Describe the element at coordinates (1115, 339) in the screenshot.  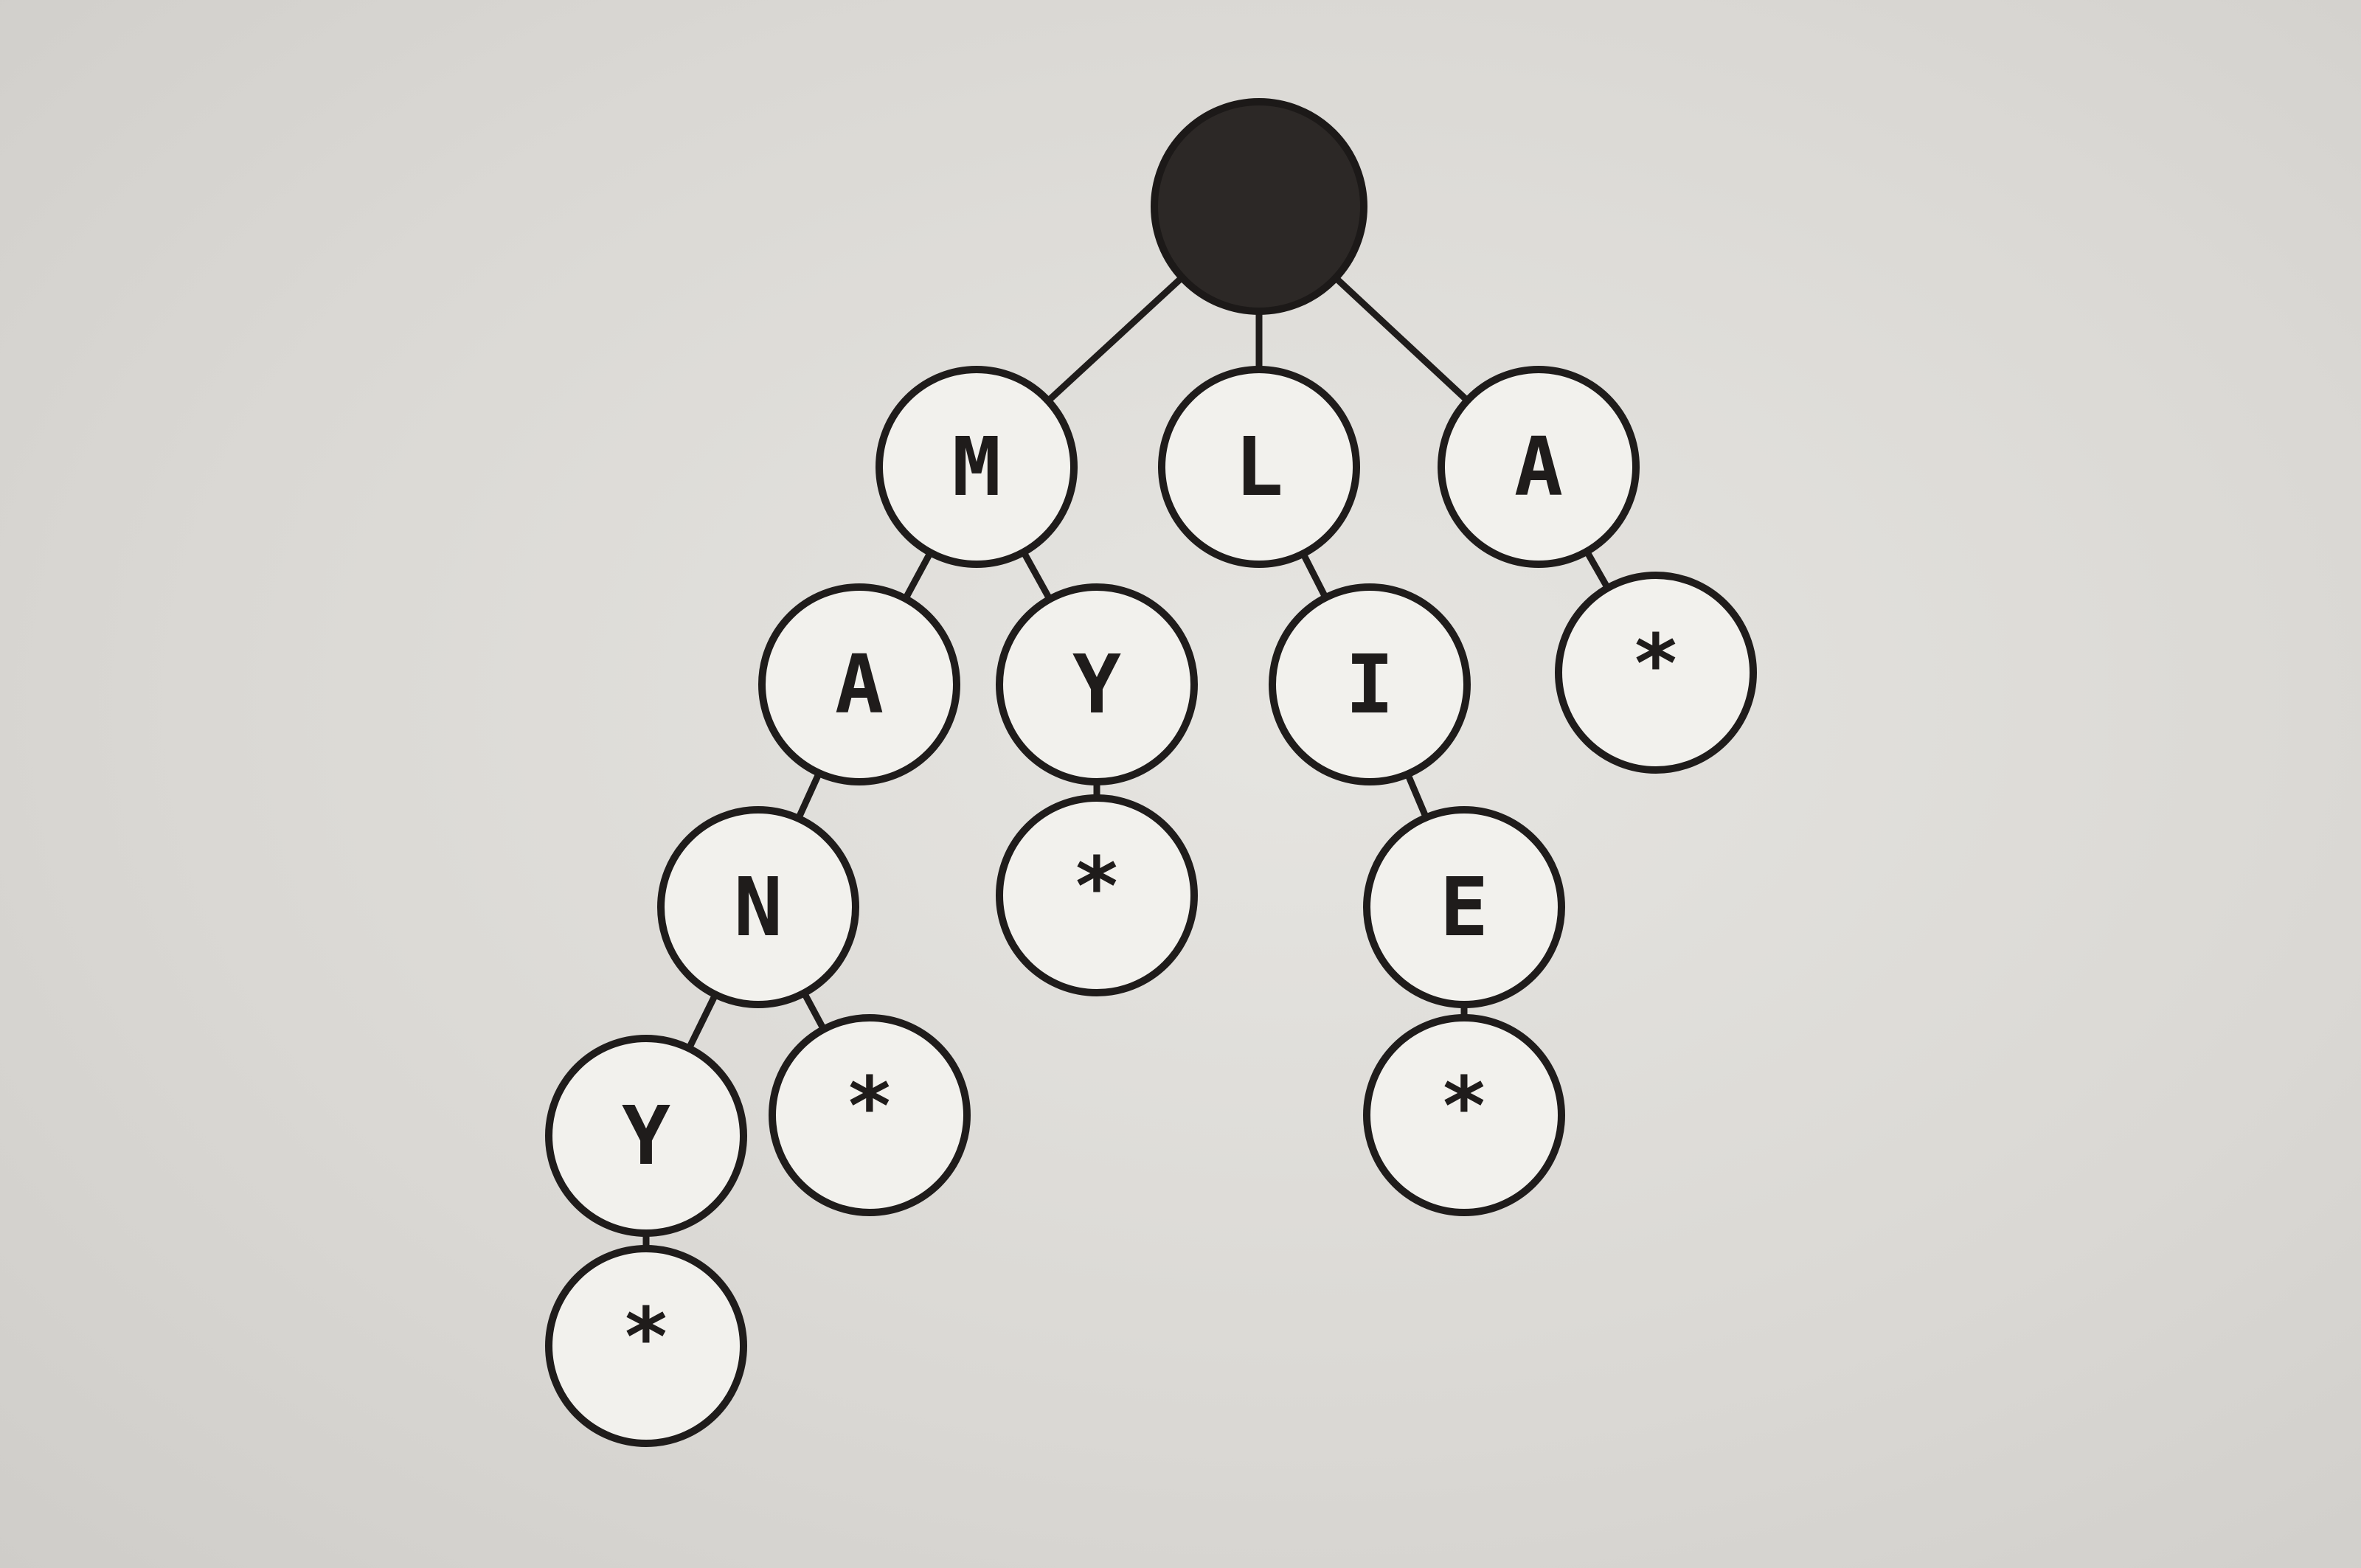
I see `edge-root-m` at that location.